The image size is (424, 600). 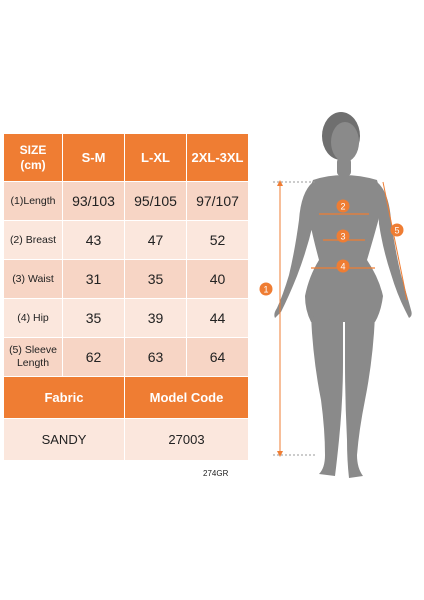 What do you see at coordinates (33, 357) in the screenshot?
I see `row-label: (5) Sleeve Length` at bounding box center [33, 357].